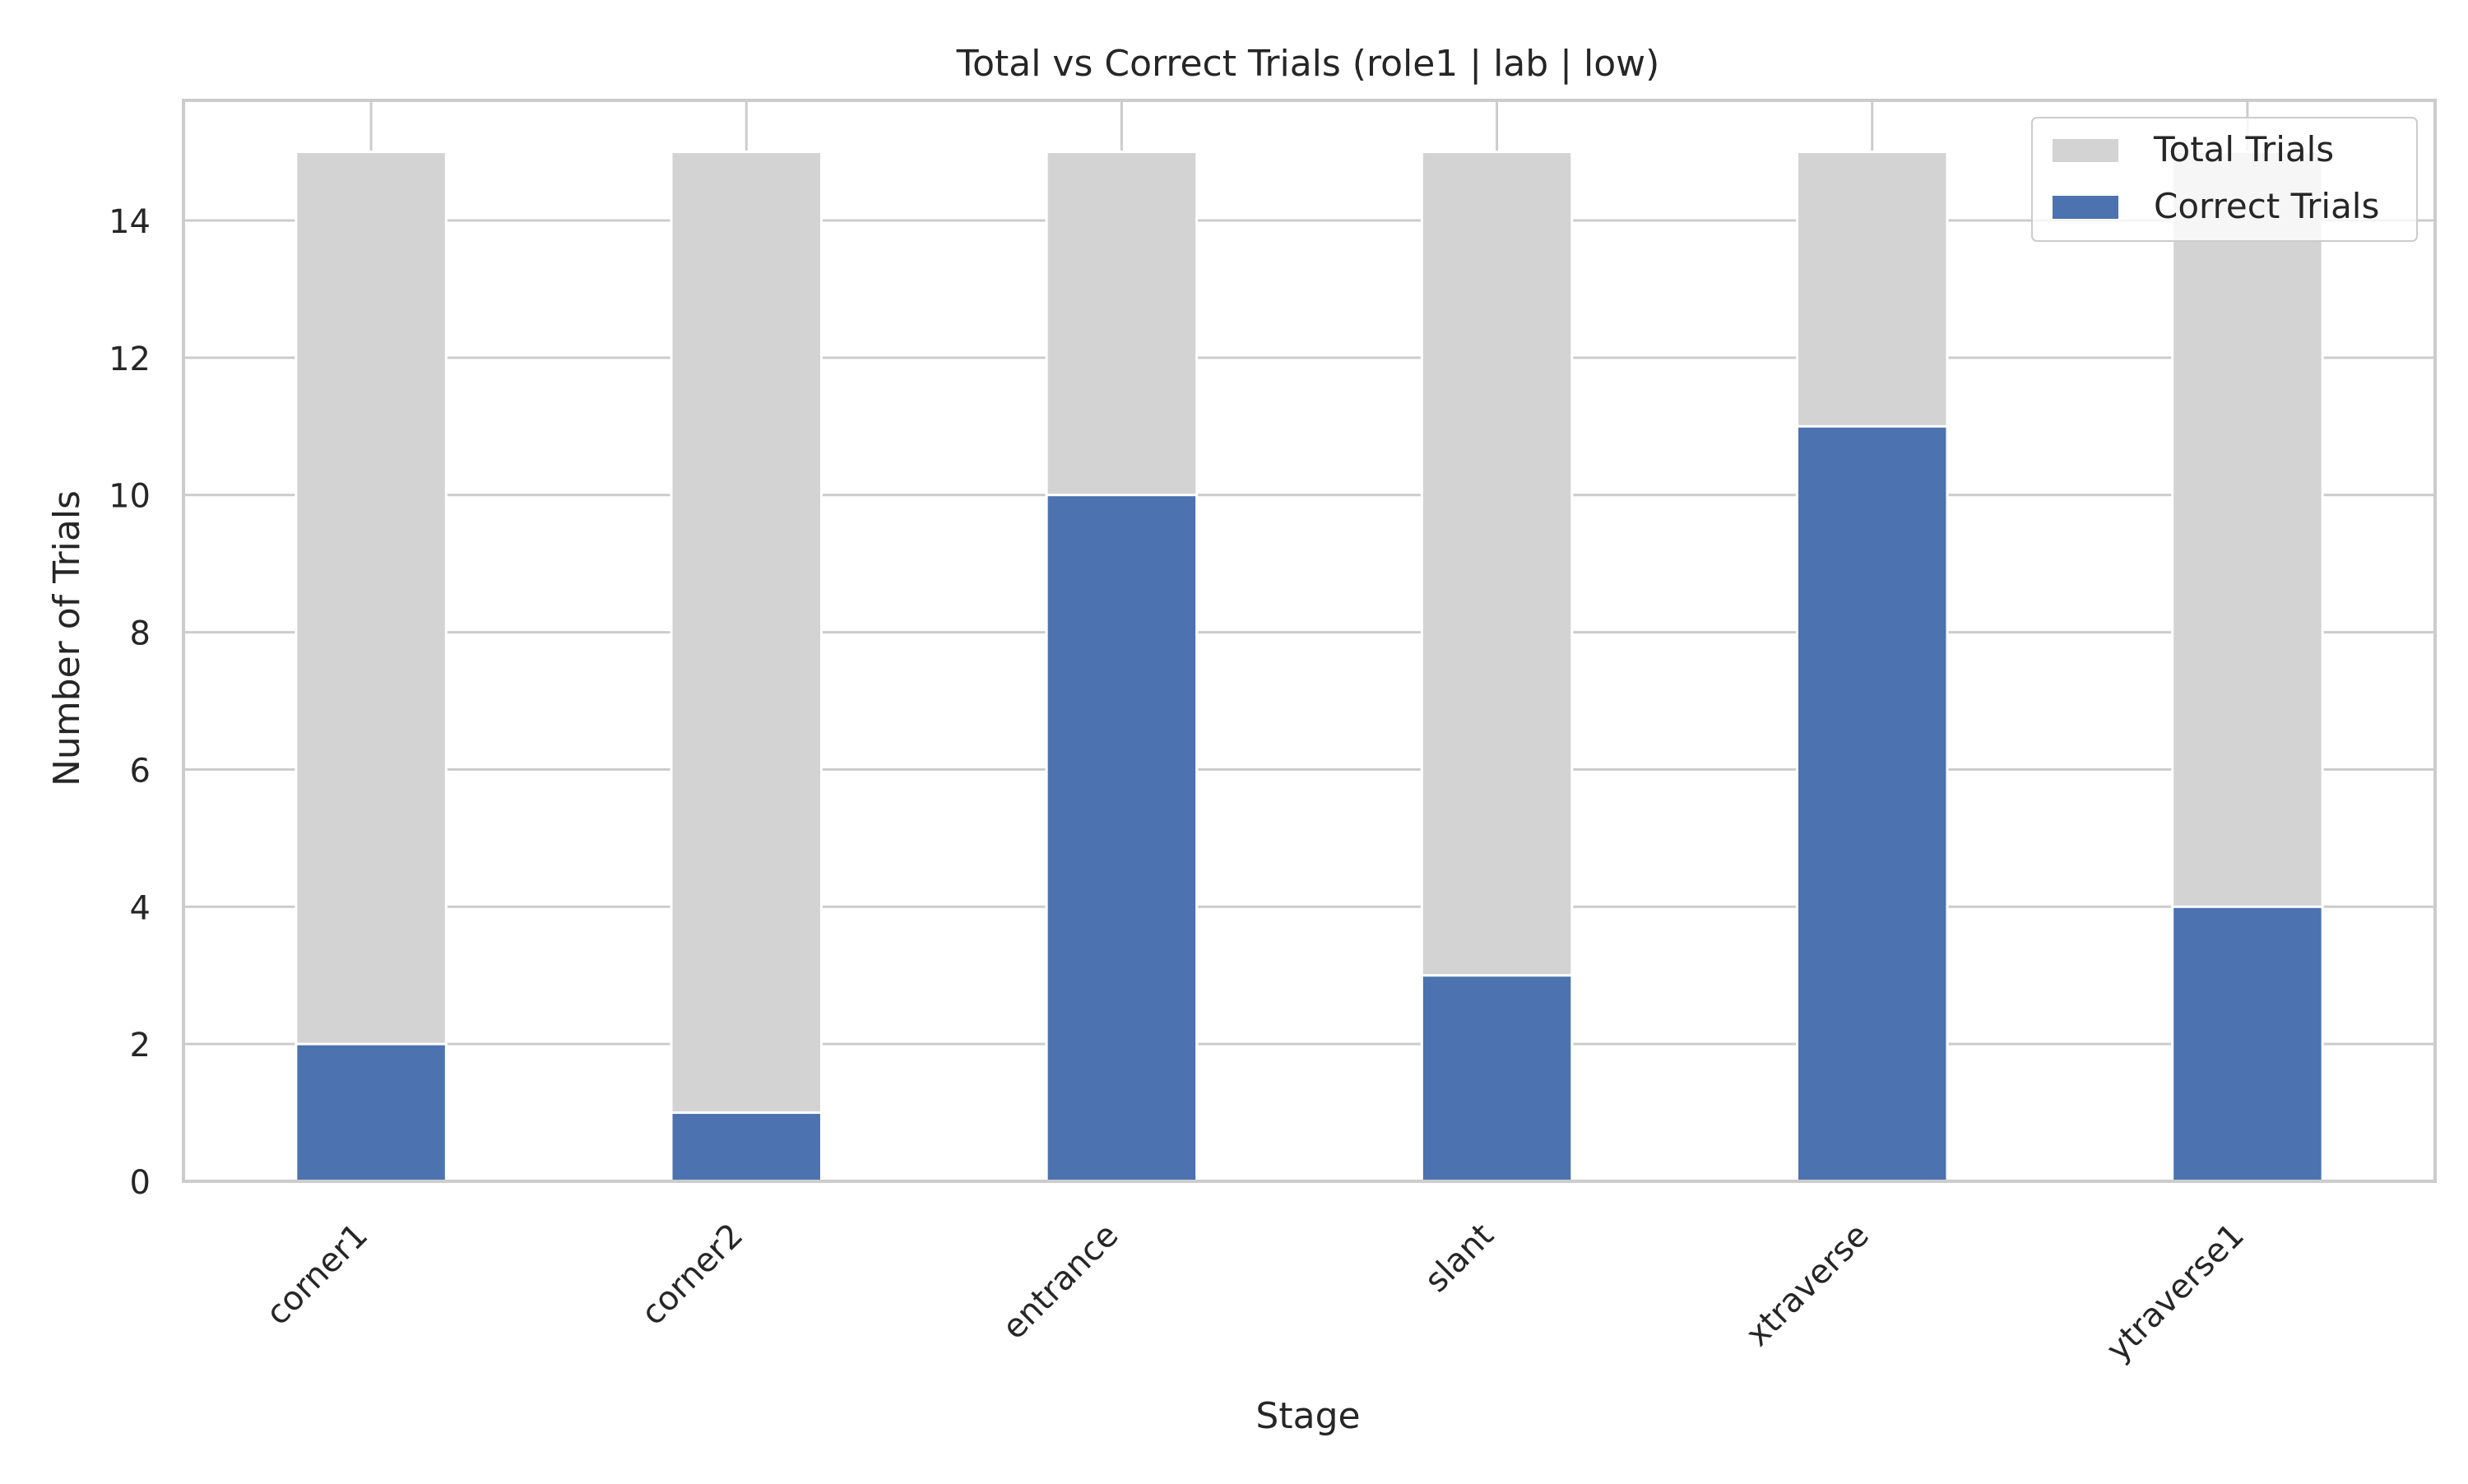  I want to click on legend-swatch-total-trials, so click(2085, 150).